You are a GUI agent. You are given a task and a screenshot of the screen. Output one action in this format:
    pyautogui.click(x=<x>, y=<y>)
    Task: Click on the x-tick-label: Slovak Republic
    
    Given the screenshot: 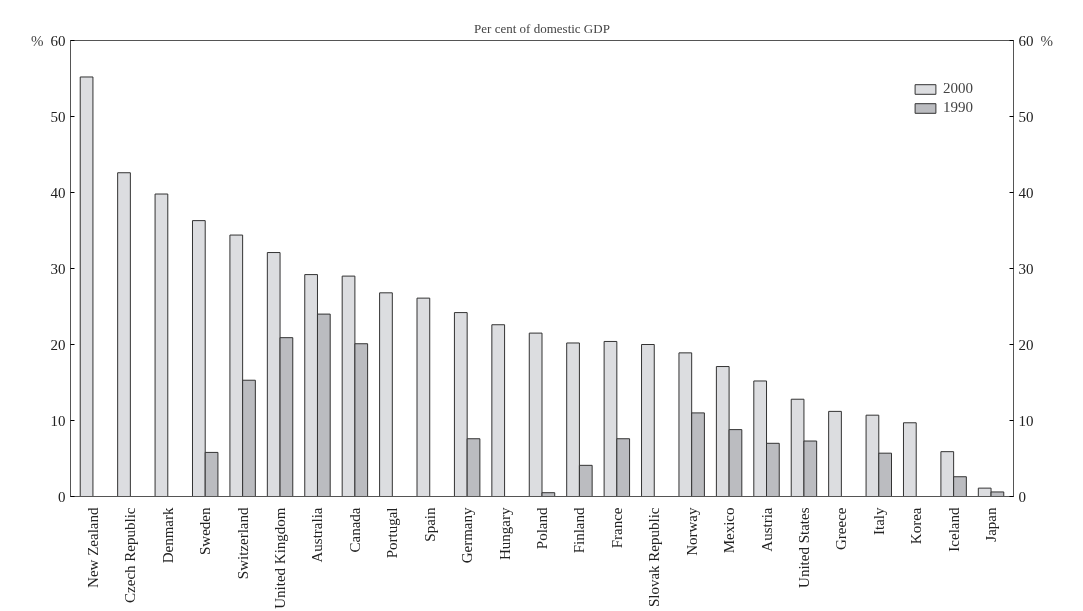 What is the action you would take?
    pyautogui.click(x=654, y=557)
    